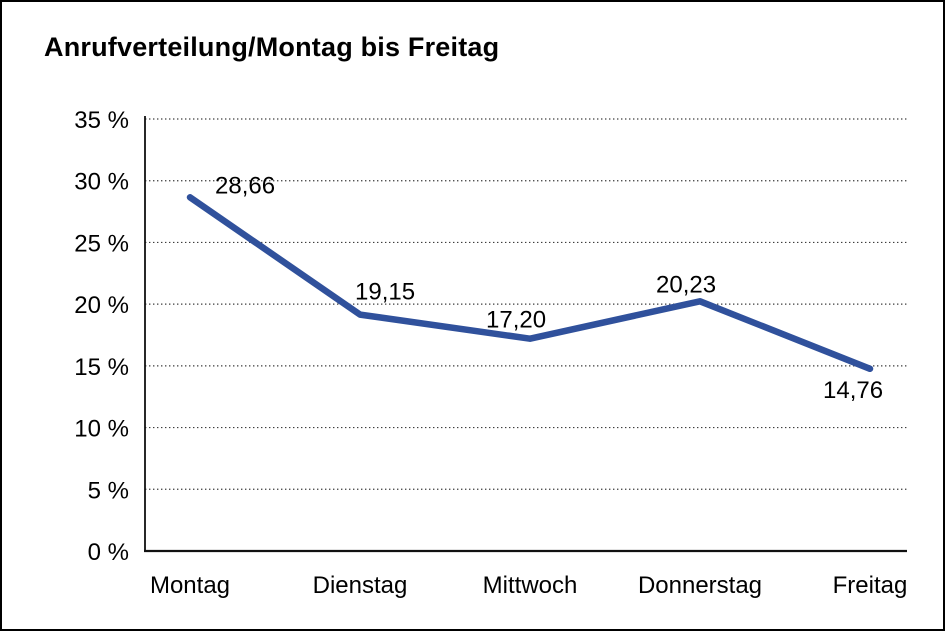  I want to click on data-point-label: 19,15, so click(385, 292).